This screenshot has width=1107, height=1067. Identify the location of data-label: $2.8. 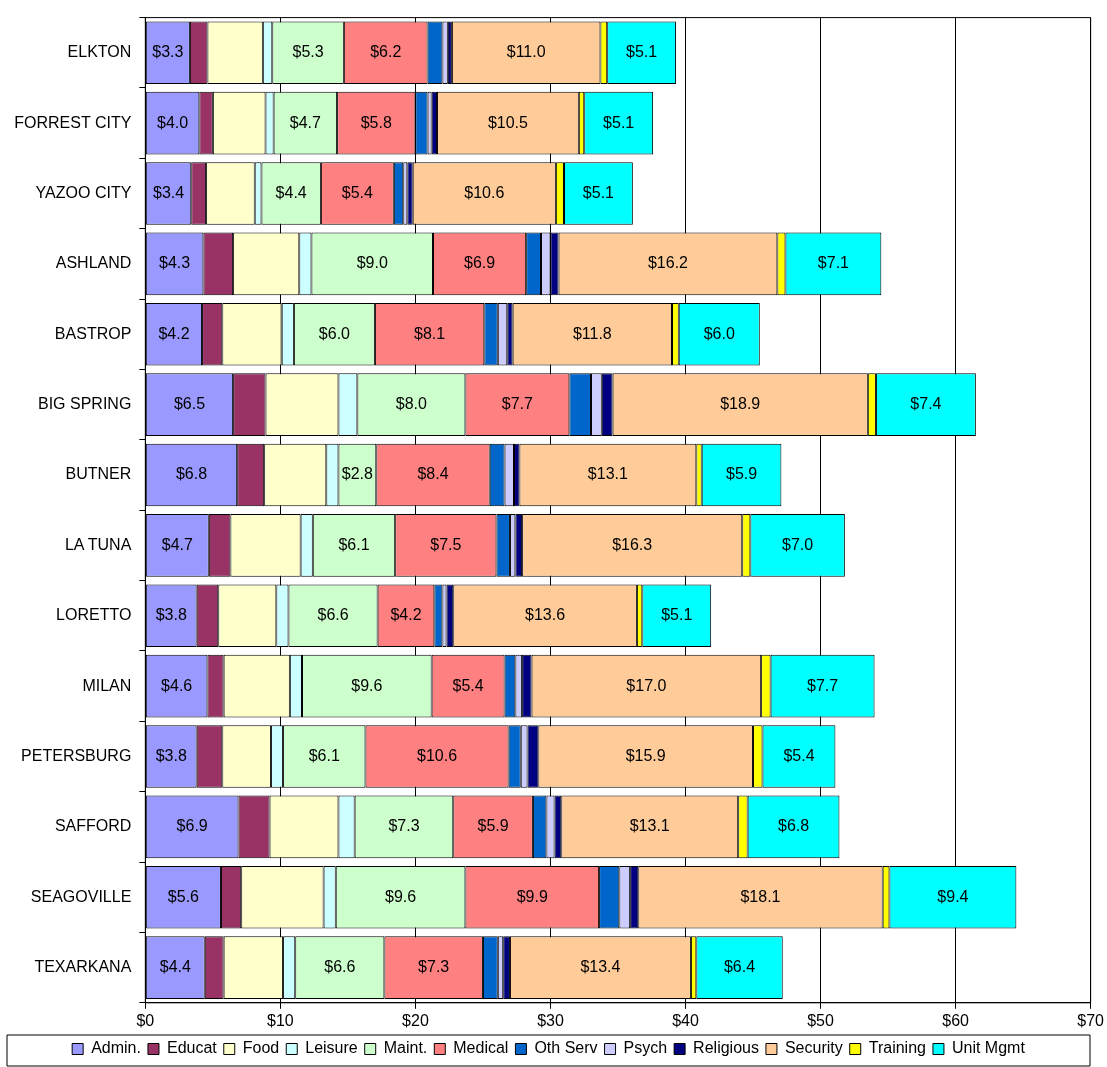
(357, 474).